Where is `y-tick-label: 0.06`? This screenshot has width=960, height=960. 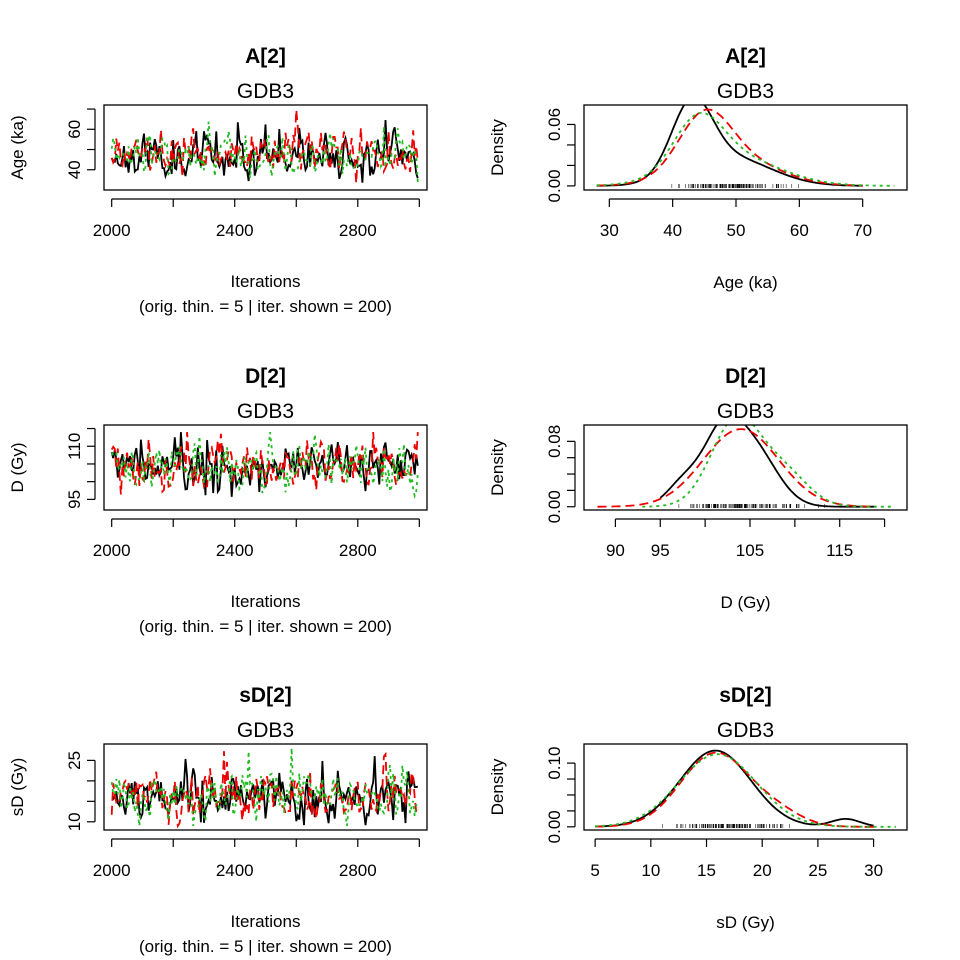
y-tick-label: 0.06 is located at coordinates (554, 124).